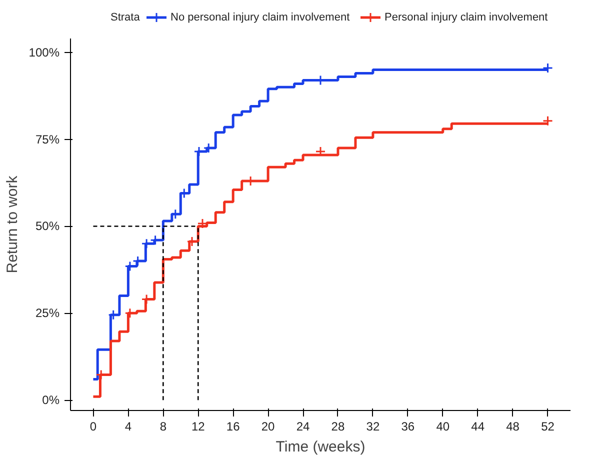 This screenshot has height=476, width=605. I want to click on legend-label: No personal injury claim involvement, so click(260, 18).